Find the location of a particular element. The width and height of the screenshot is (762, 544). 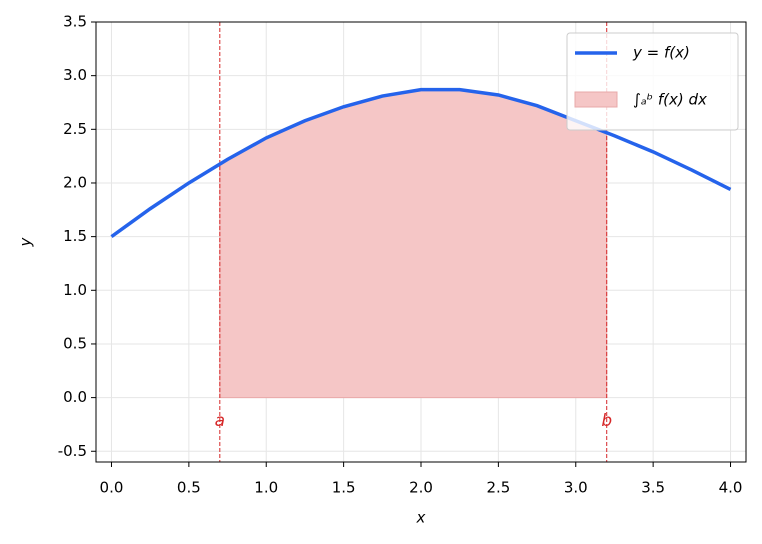

x-tick-label: 1.0 is located at coordinates (266, 488).